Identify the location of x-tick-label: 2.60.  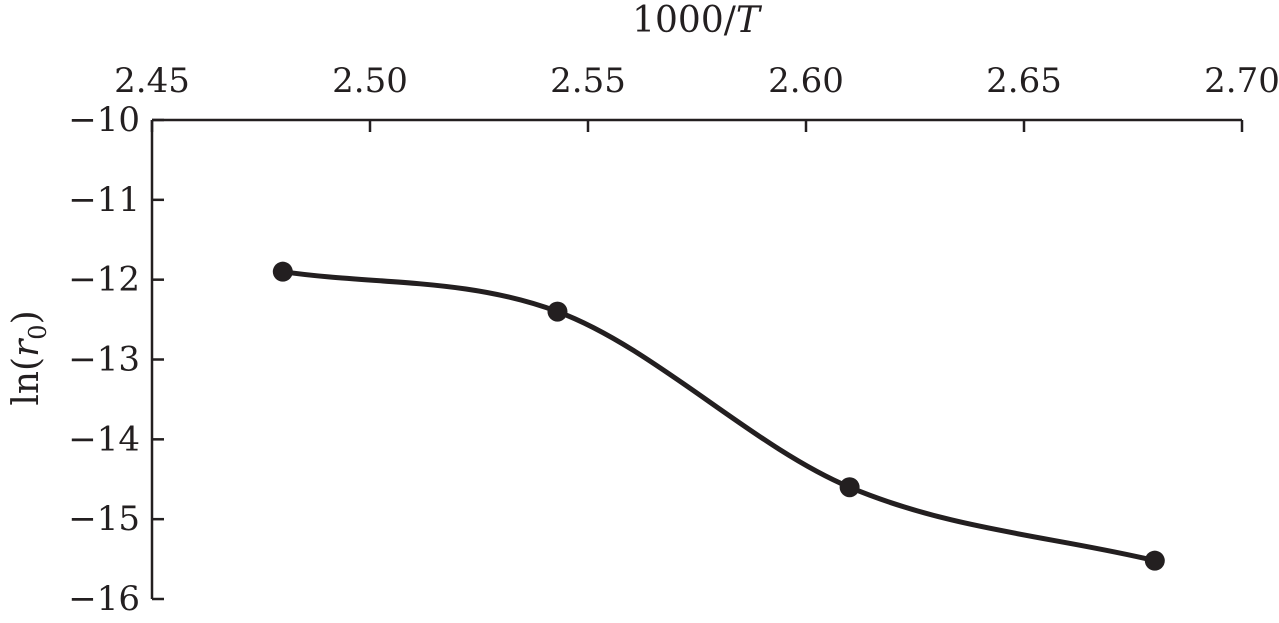
(806, 81).